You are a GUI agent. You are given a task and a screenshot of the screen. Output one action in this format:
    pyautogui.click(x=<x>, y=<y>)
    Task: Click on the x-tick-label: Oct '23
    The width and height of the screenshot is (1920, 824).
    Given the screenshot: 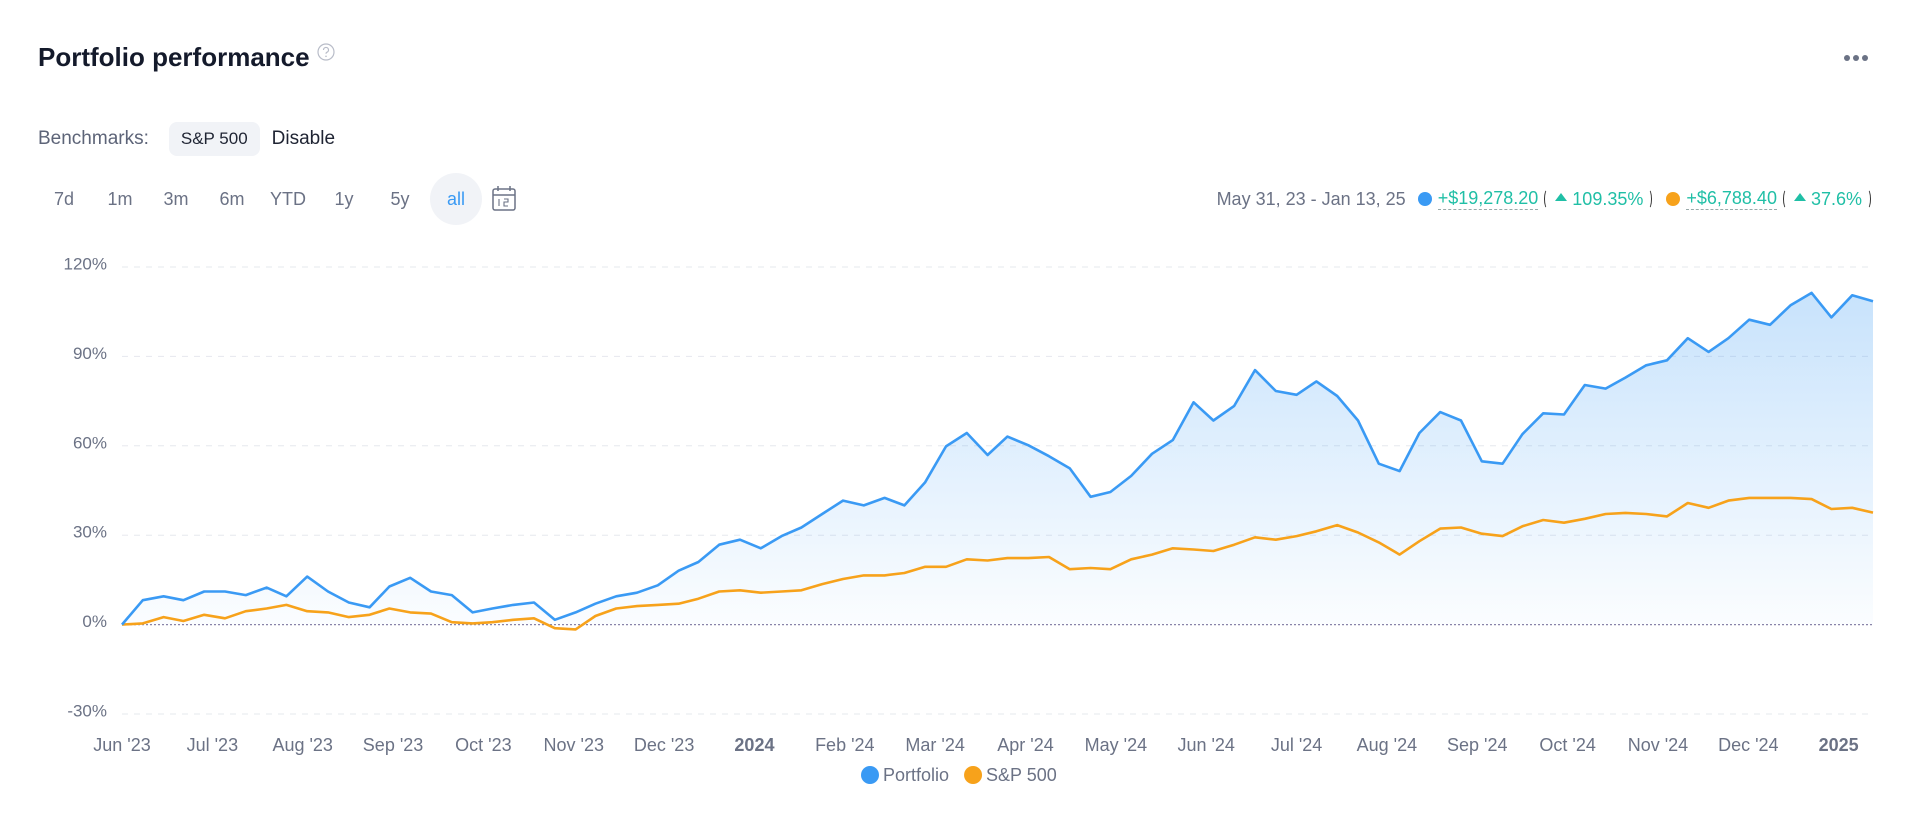 What is the action you would take?
    pyautogui.click(x=483, y=745)
    